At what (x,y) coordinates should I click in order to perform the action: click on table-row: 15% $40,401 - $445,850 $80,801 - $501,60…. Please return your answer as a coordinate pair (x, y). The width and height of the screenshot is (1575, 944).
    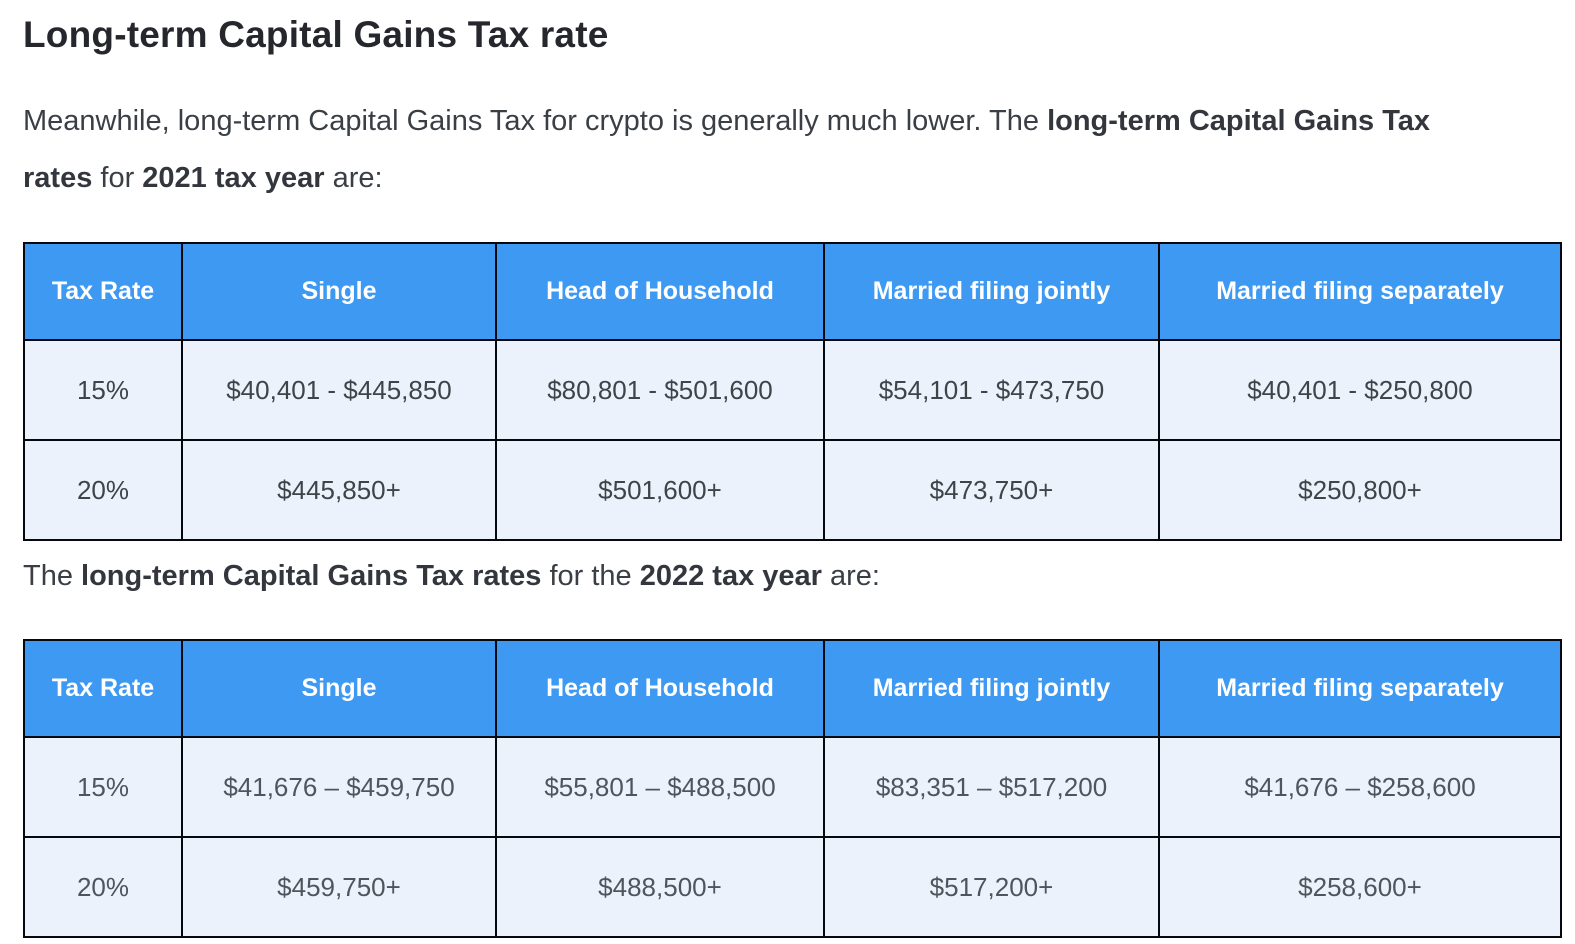
    Looking at the image, I should click on (792, 390).